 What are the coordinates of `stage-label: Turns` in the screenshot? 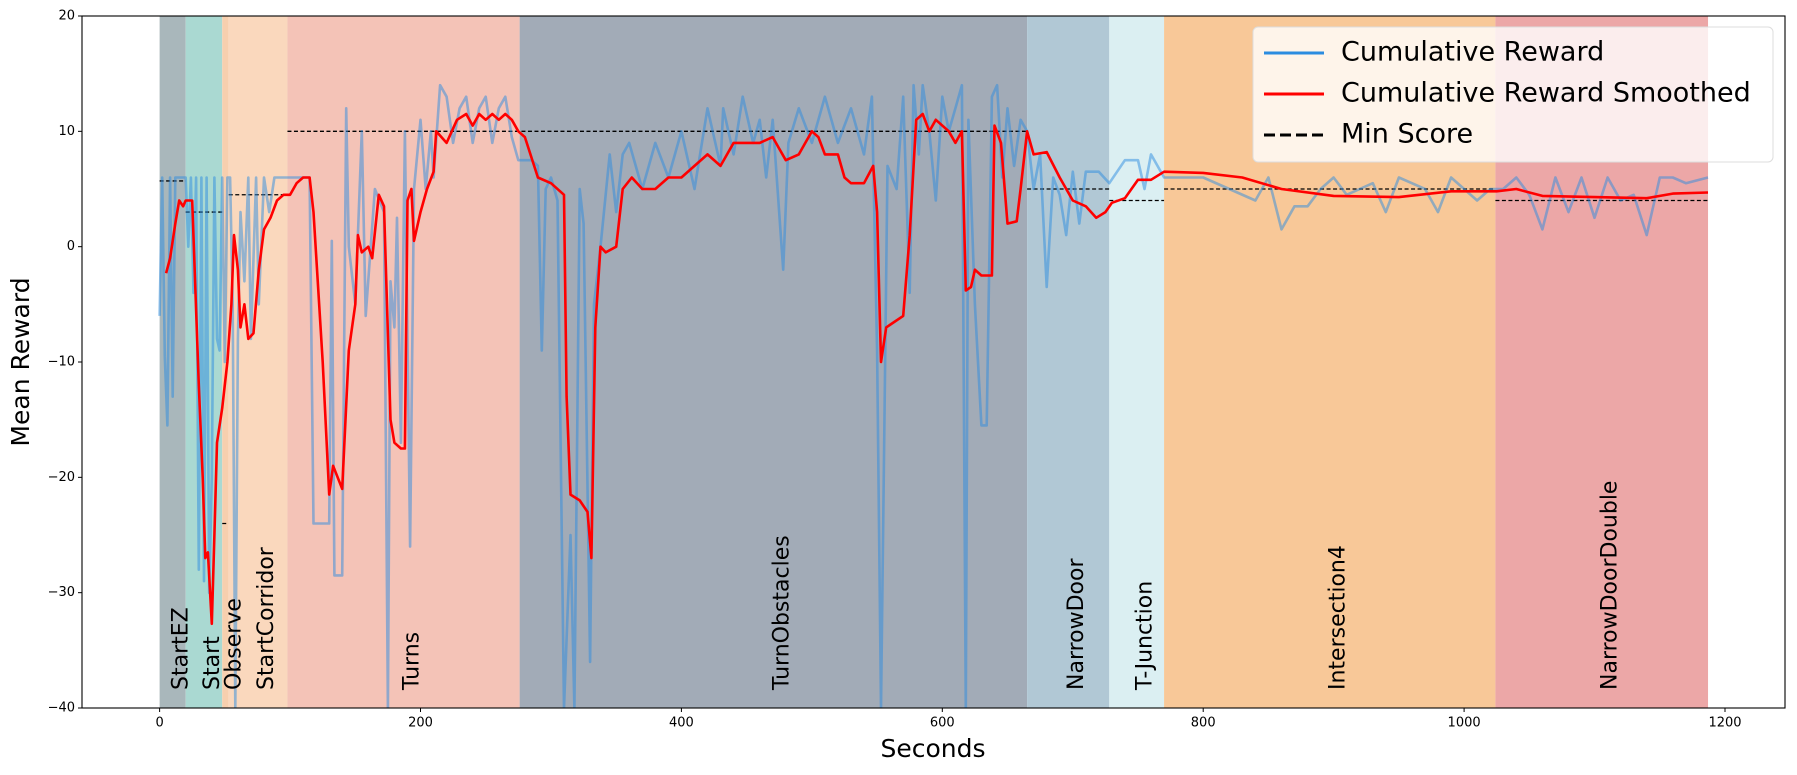 It's located at (412, 661).